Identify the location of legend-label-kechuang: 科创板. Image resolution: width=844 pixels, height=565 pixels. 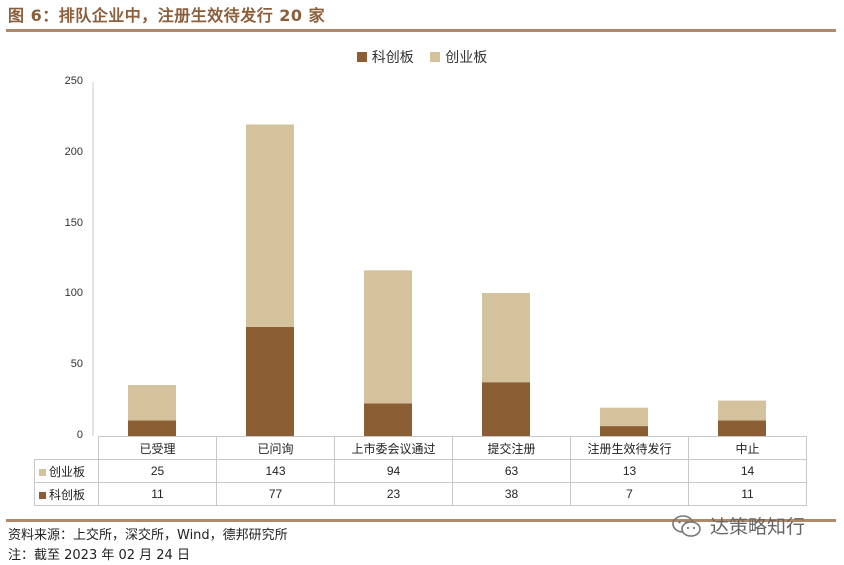
(392, 58).